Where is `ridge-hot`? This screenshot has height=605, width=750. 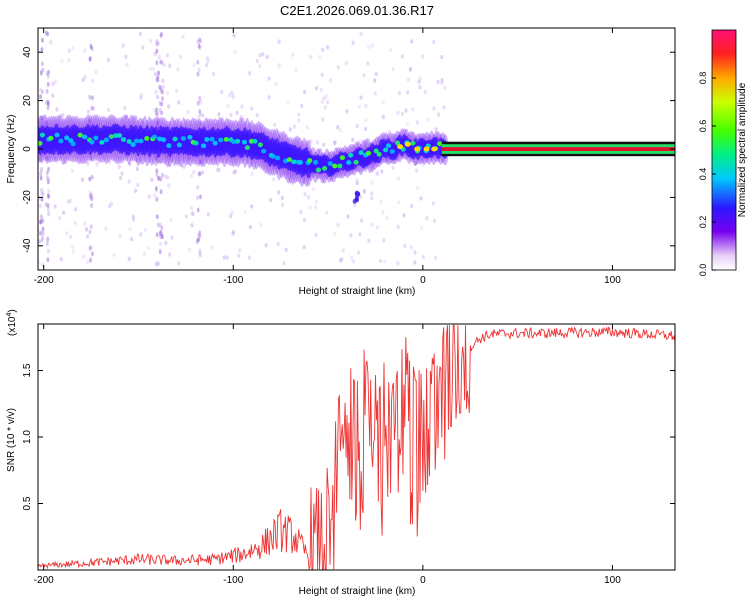 ridge-hot is located at coordinates (417, 149).